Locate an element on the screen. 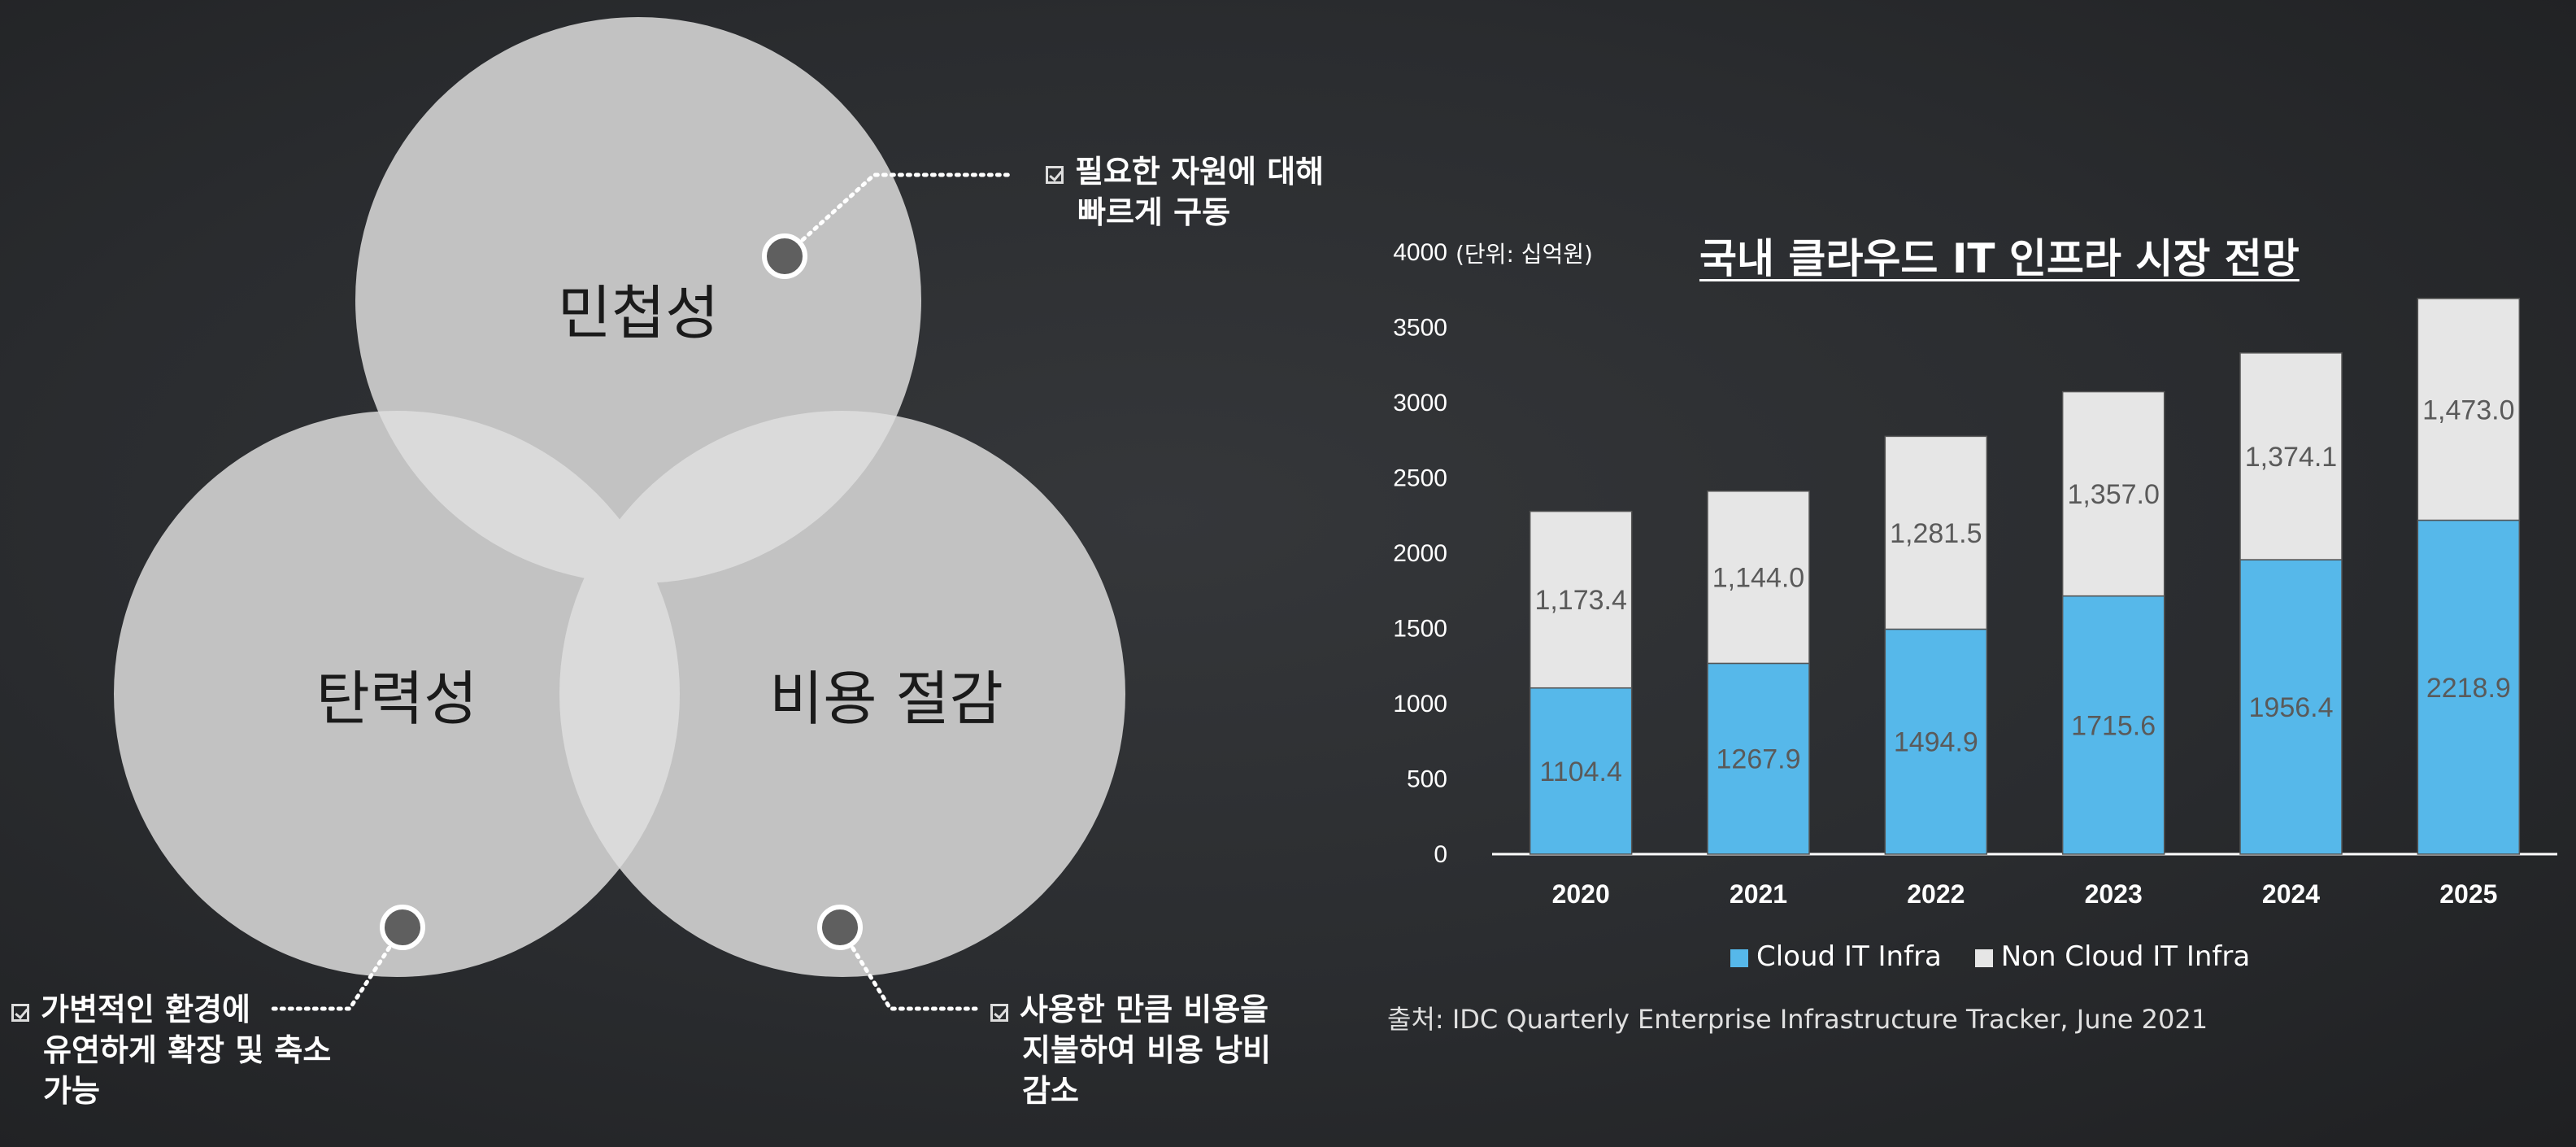 This screenshot has width=2576, height=1147. marker-agility is located at coordinates (784, 256).